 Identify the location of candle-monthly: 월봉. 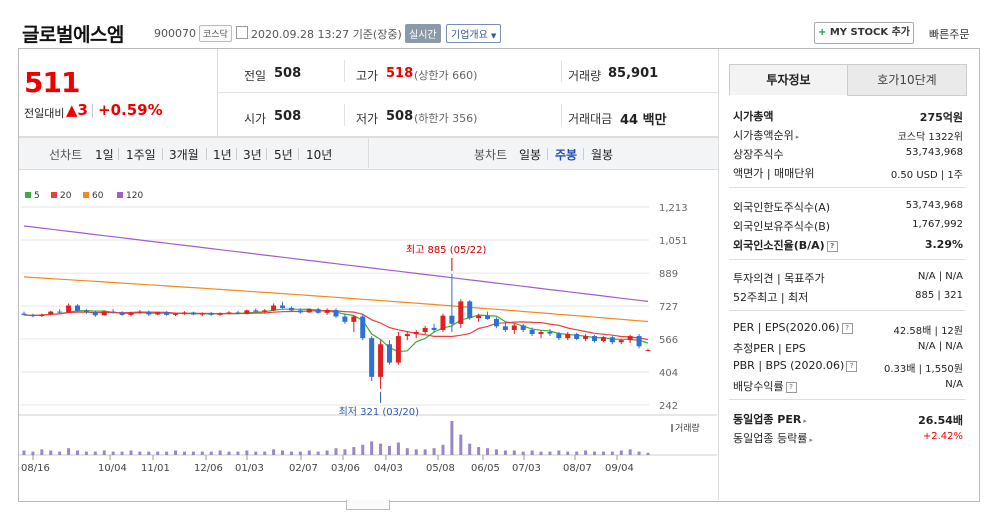
(602, 155).